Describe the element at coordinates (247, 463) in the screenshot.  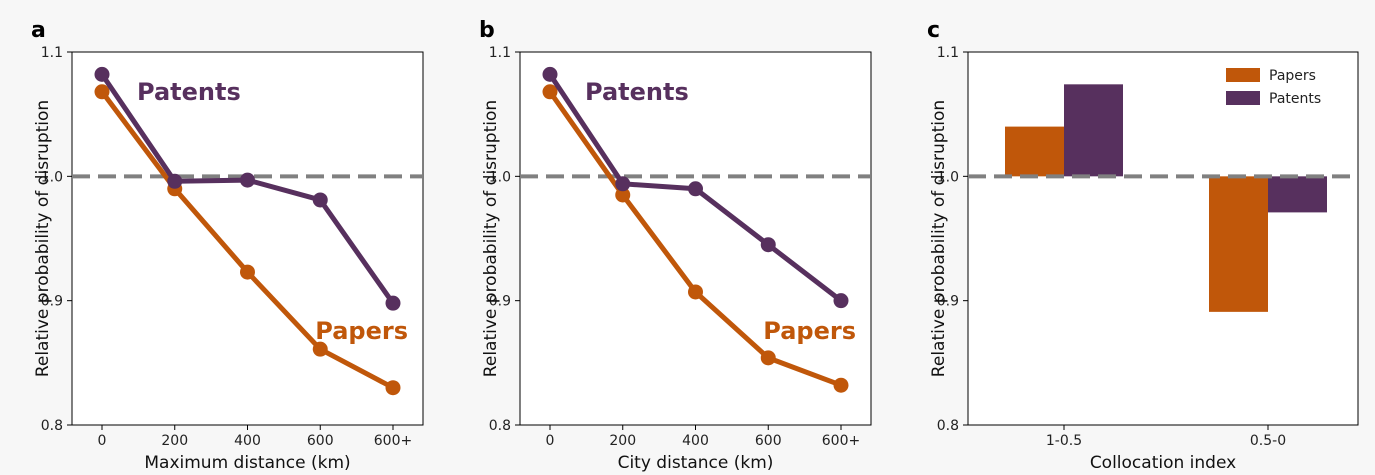
I see `x-axis-label: Maximum distance (km)` at that location.